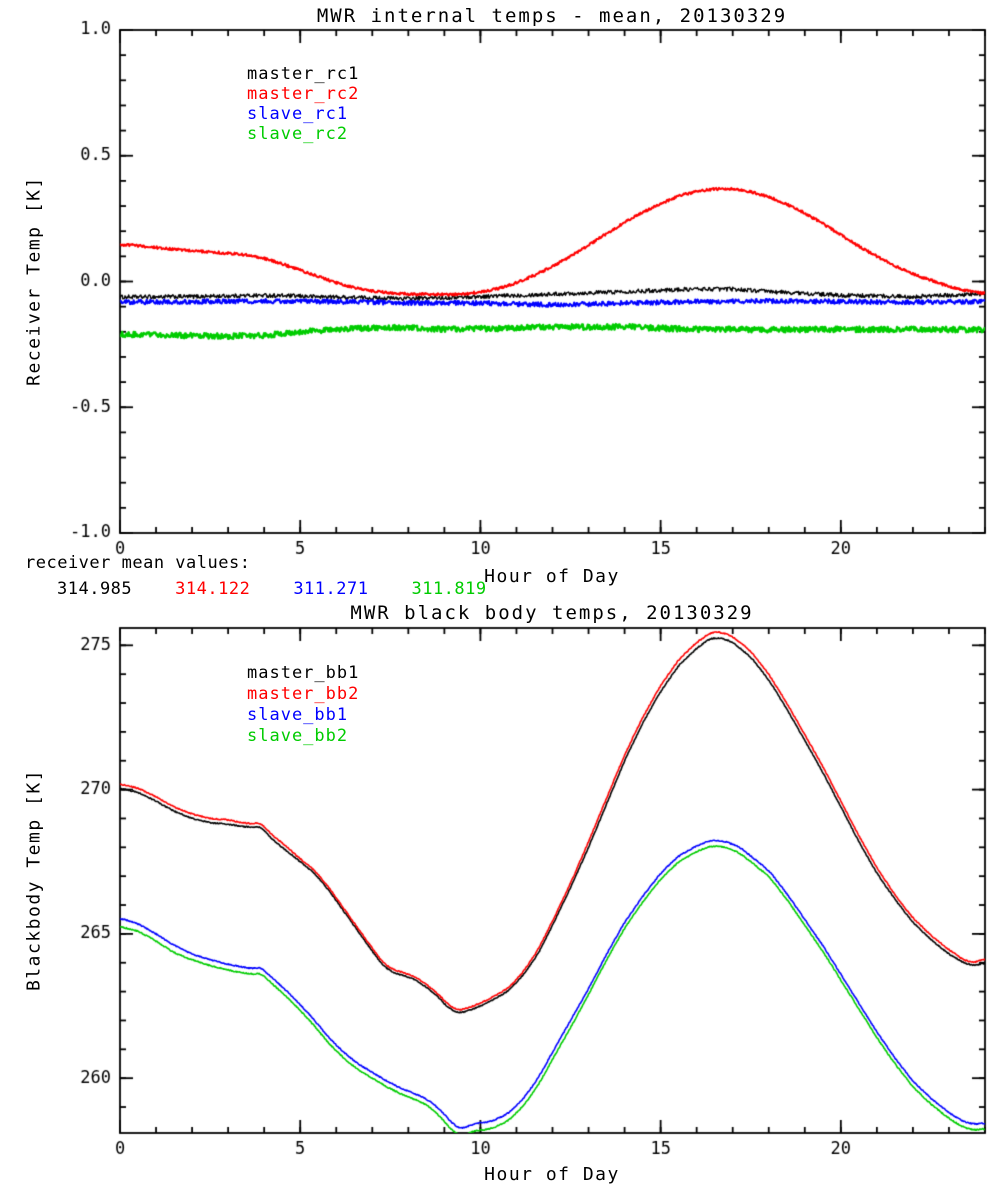 This screenshot has height=1200, width=1000. What do you see at coordinates (298, 134) in the screenshot?
I see `legend-item-slave-rc2: slave_rc2` at bounding box center [298, 134].